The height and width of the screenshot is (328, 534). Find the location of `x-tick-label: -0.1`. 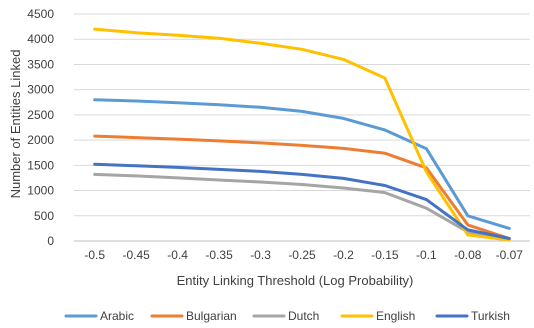

x-tick-label: -0.1 is located at coordinates (426, 255).